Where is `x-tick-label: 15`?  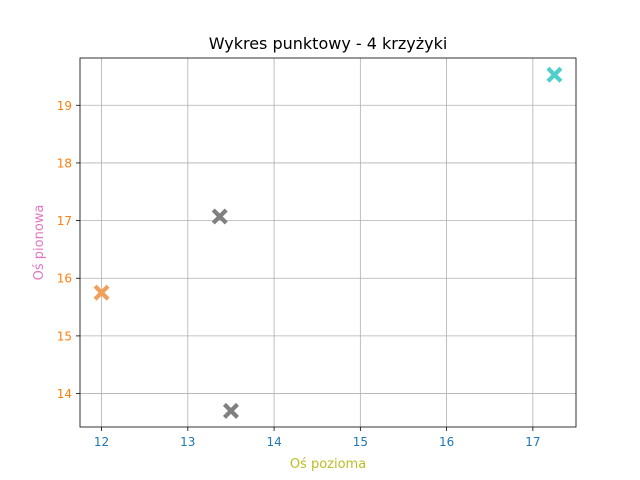 x-tick-label: 15 is located at coordinates (360, 442).